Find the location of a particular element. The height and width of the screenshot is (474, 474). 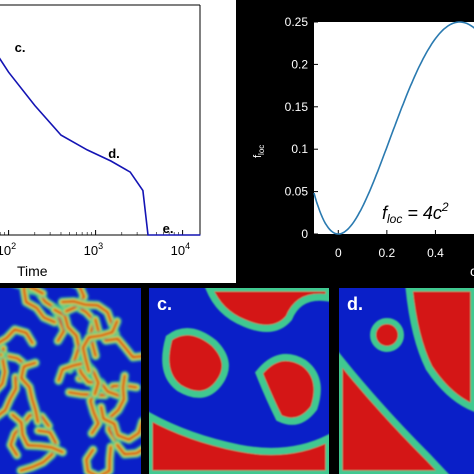

floc-x-tick-label-2: 0.4 is located at coordinates (435, 253).